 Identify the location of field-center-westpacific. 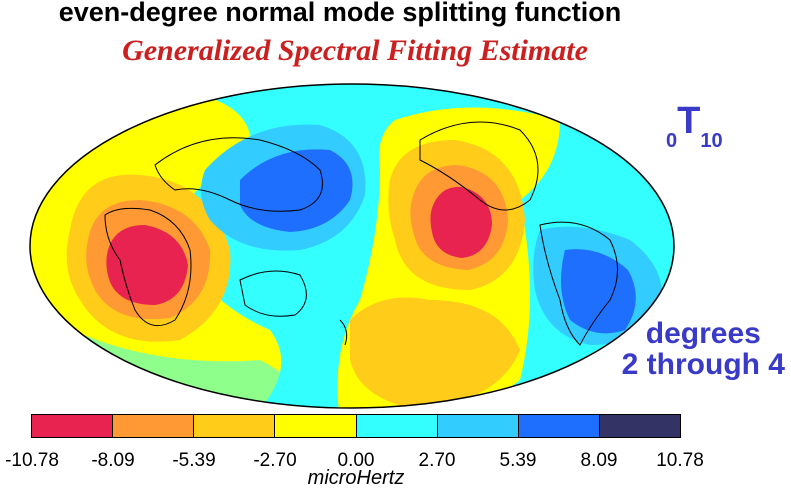
(296, 190).